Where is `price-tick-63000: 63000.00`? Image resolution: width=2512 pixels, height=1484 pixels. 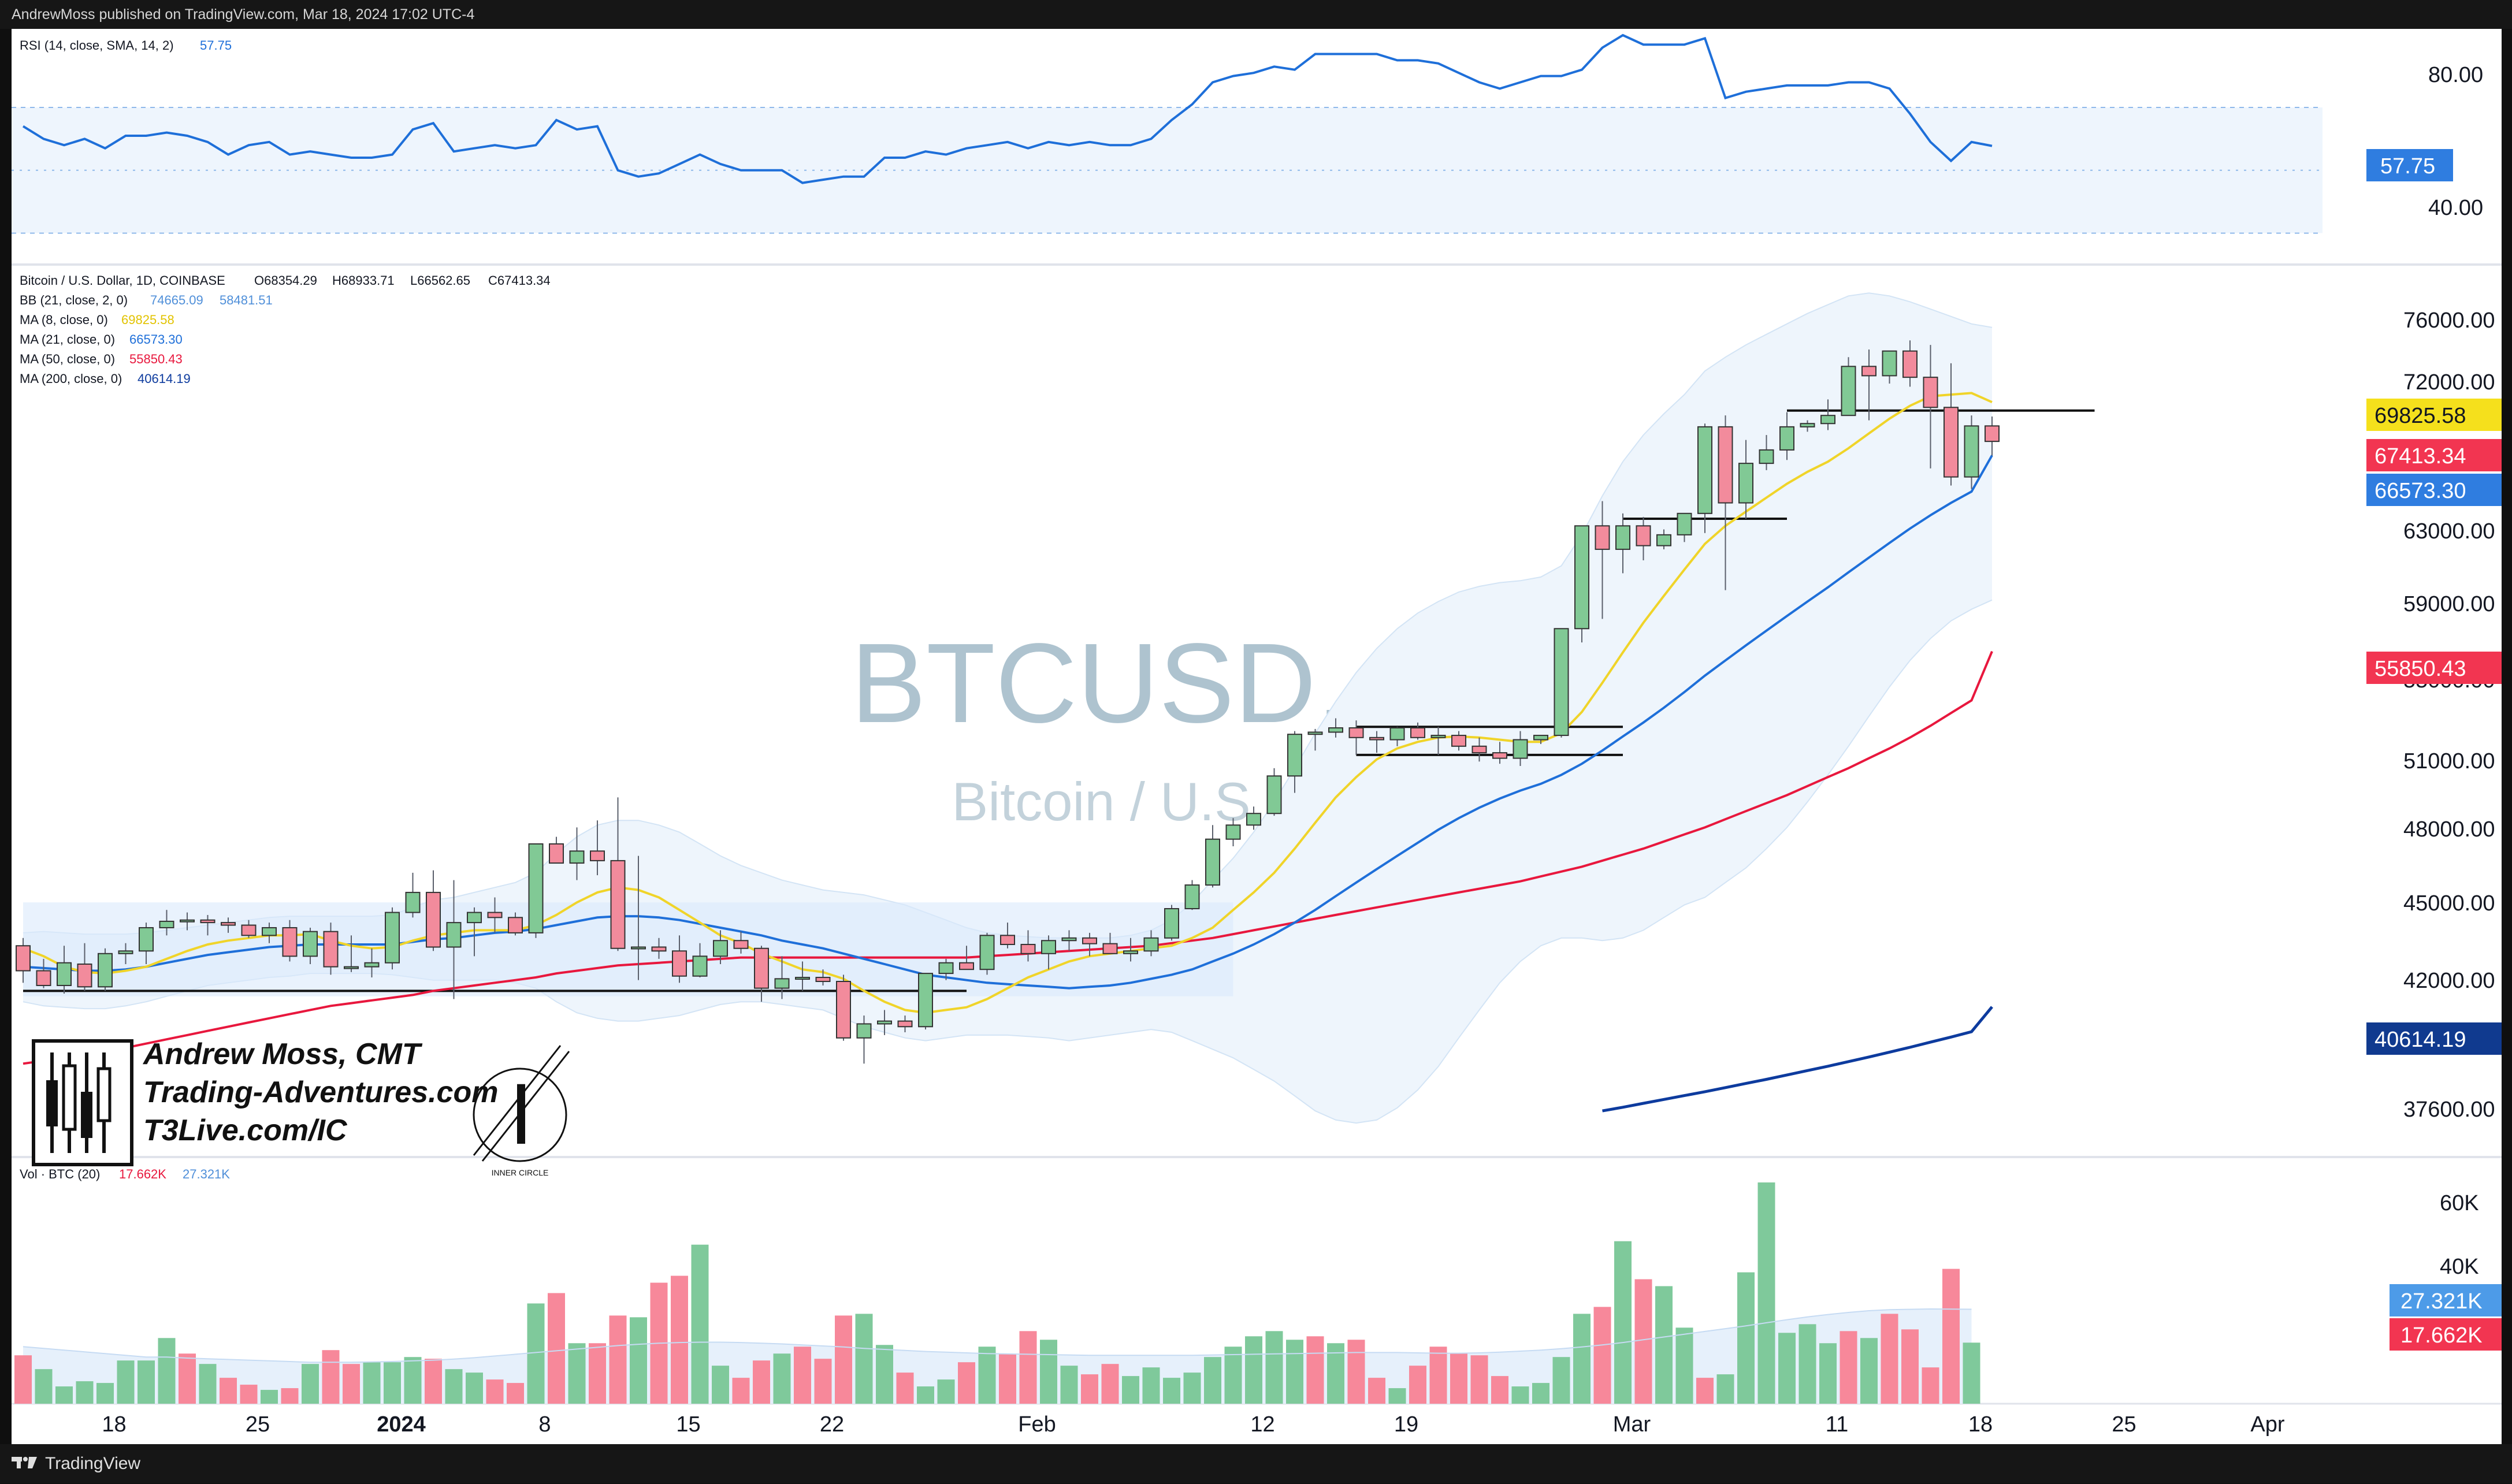 price-tick-63000: 63000.00 is located at coordinates (2449, 531).